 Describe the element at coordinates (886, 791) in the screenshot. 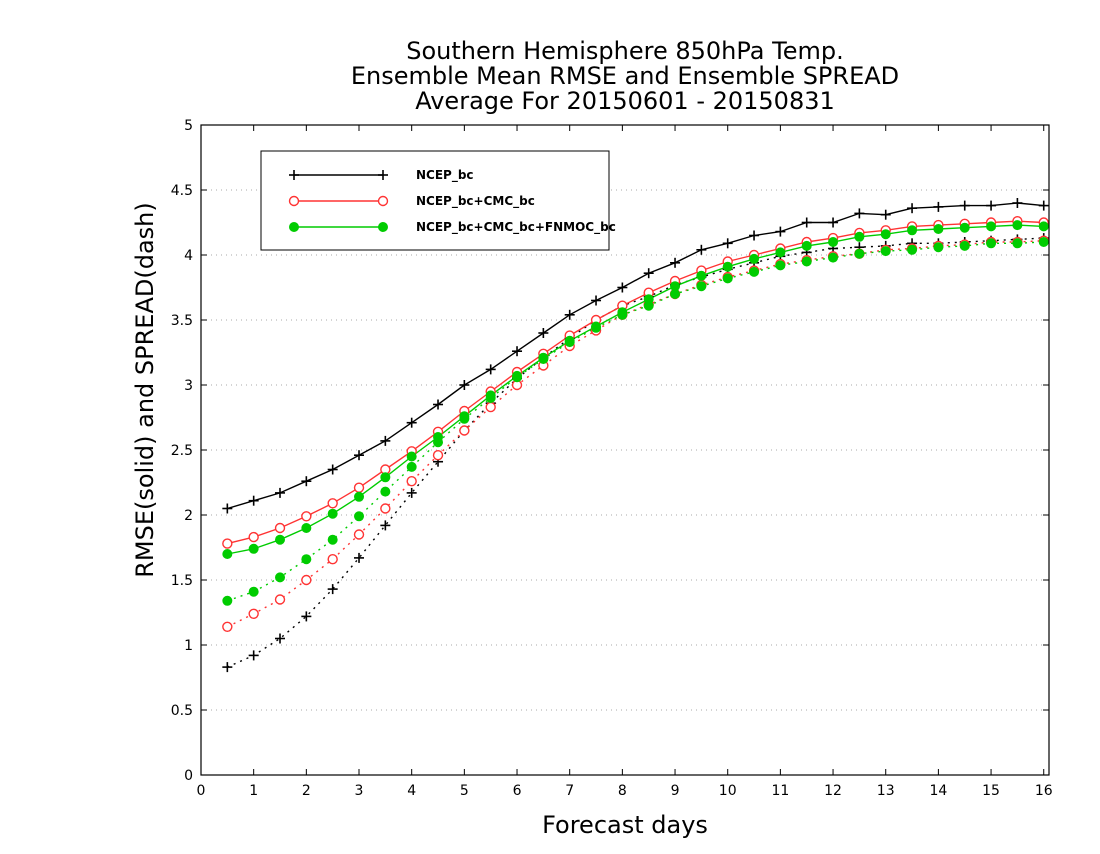

I see `x-tick-label: 13` at that location.